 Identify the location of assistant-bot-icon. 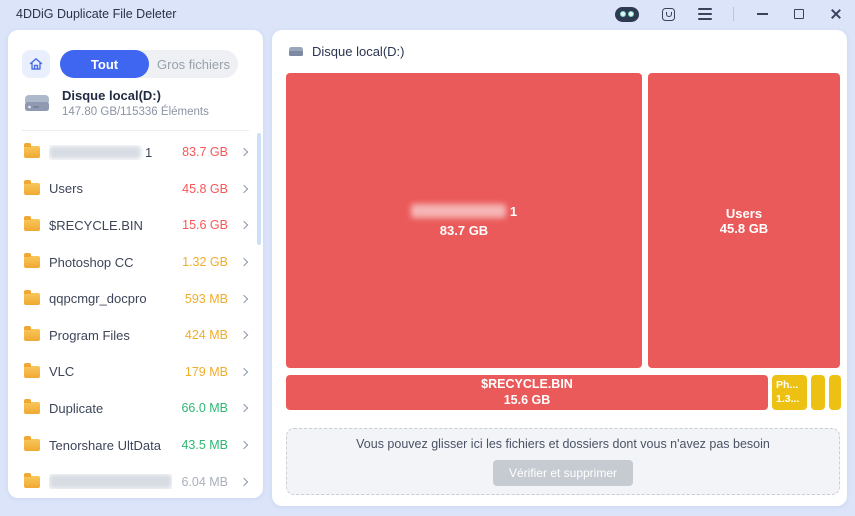
(627, 14).